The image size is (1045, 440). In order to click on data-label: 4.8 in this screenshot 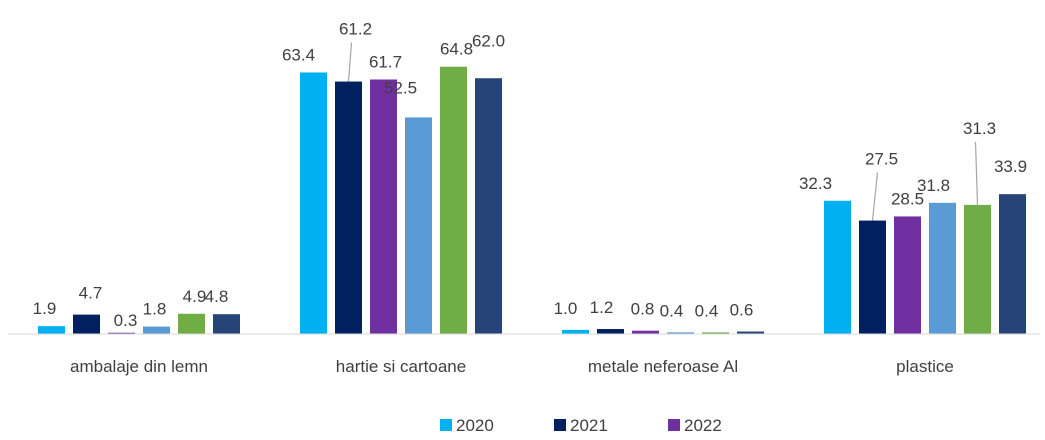, I will do `click(217, 296)`.